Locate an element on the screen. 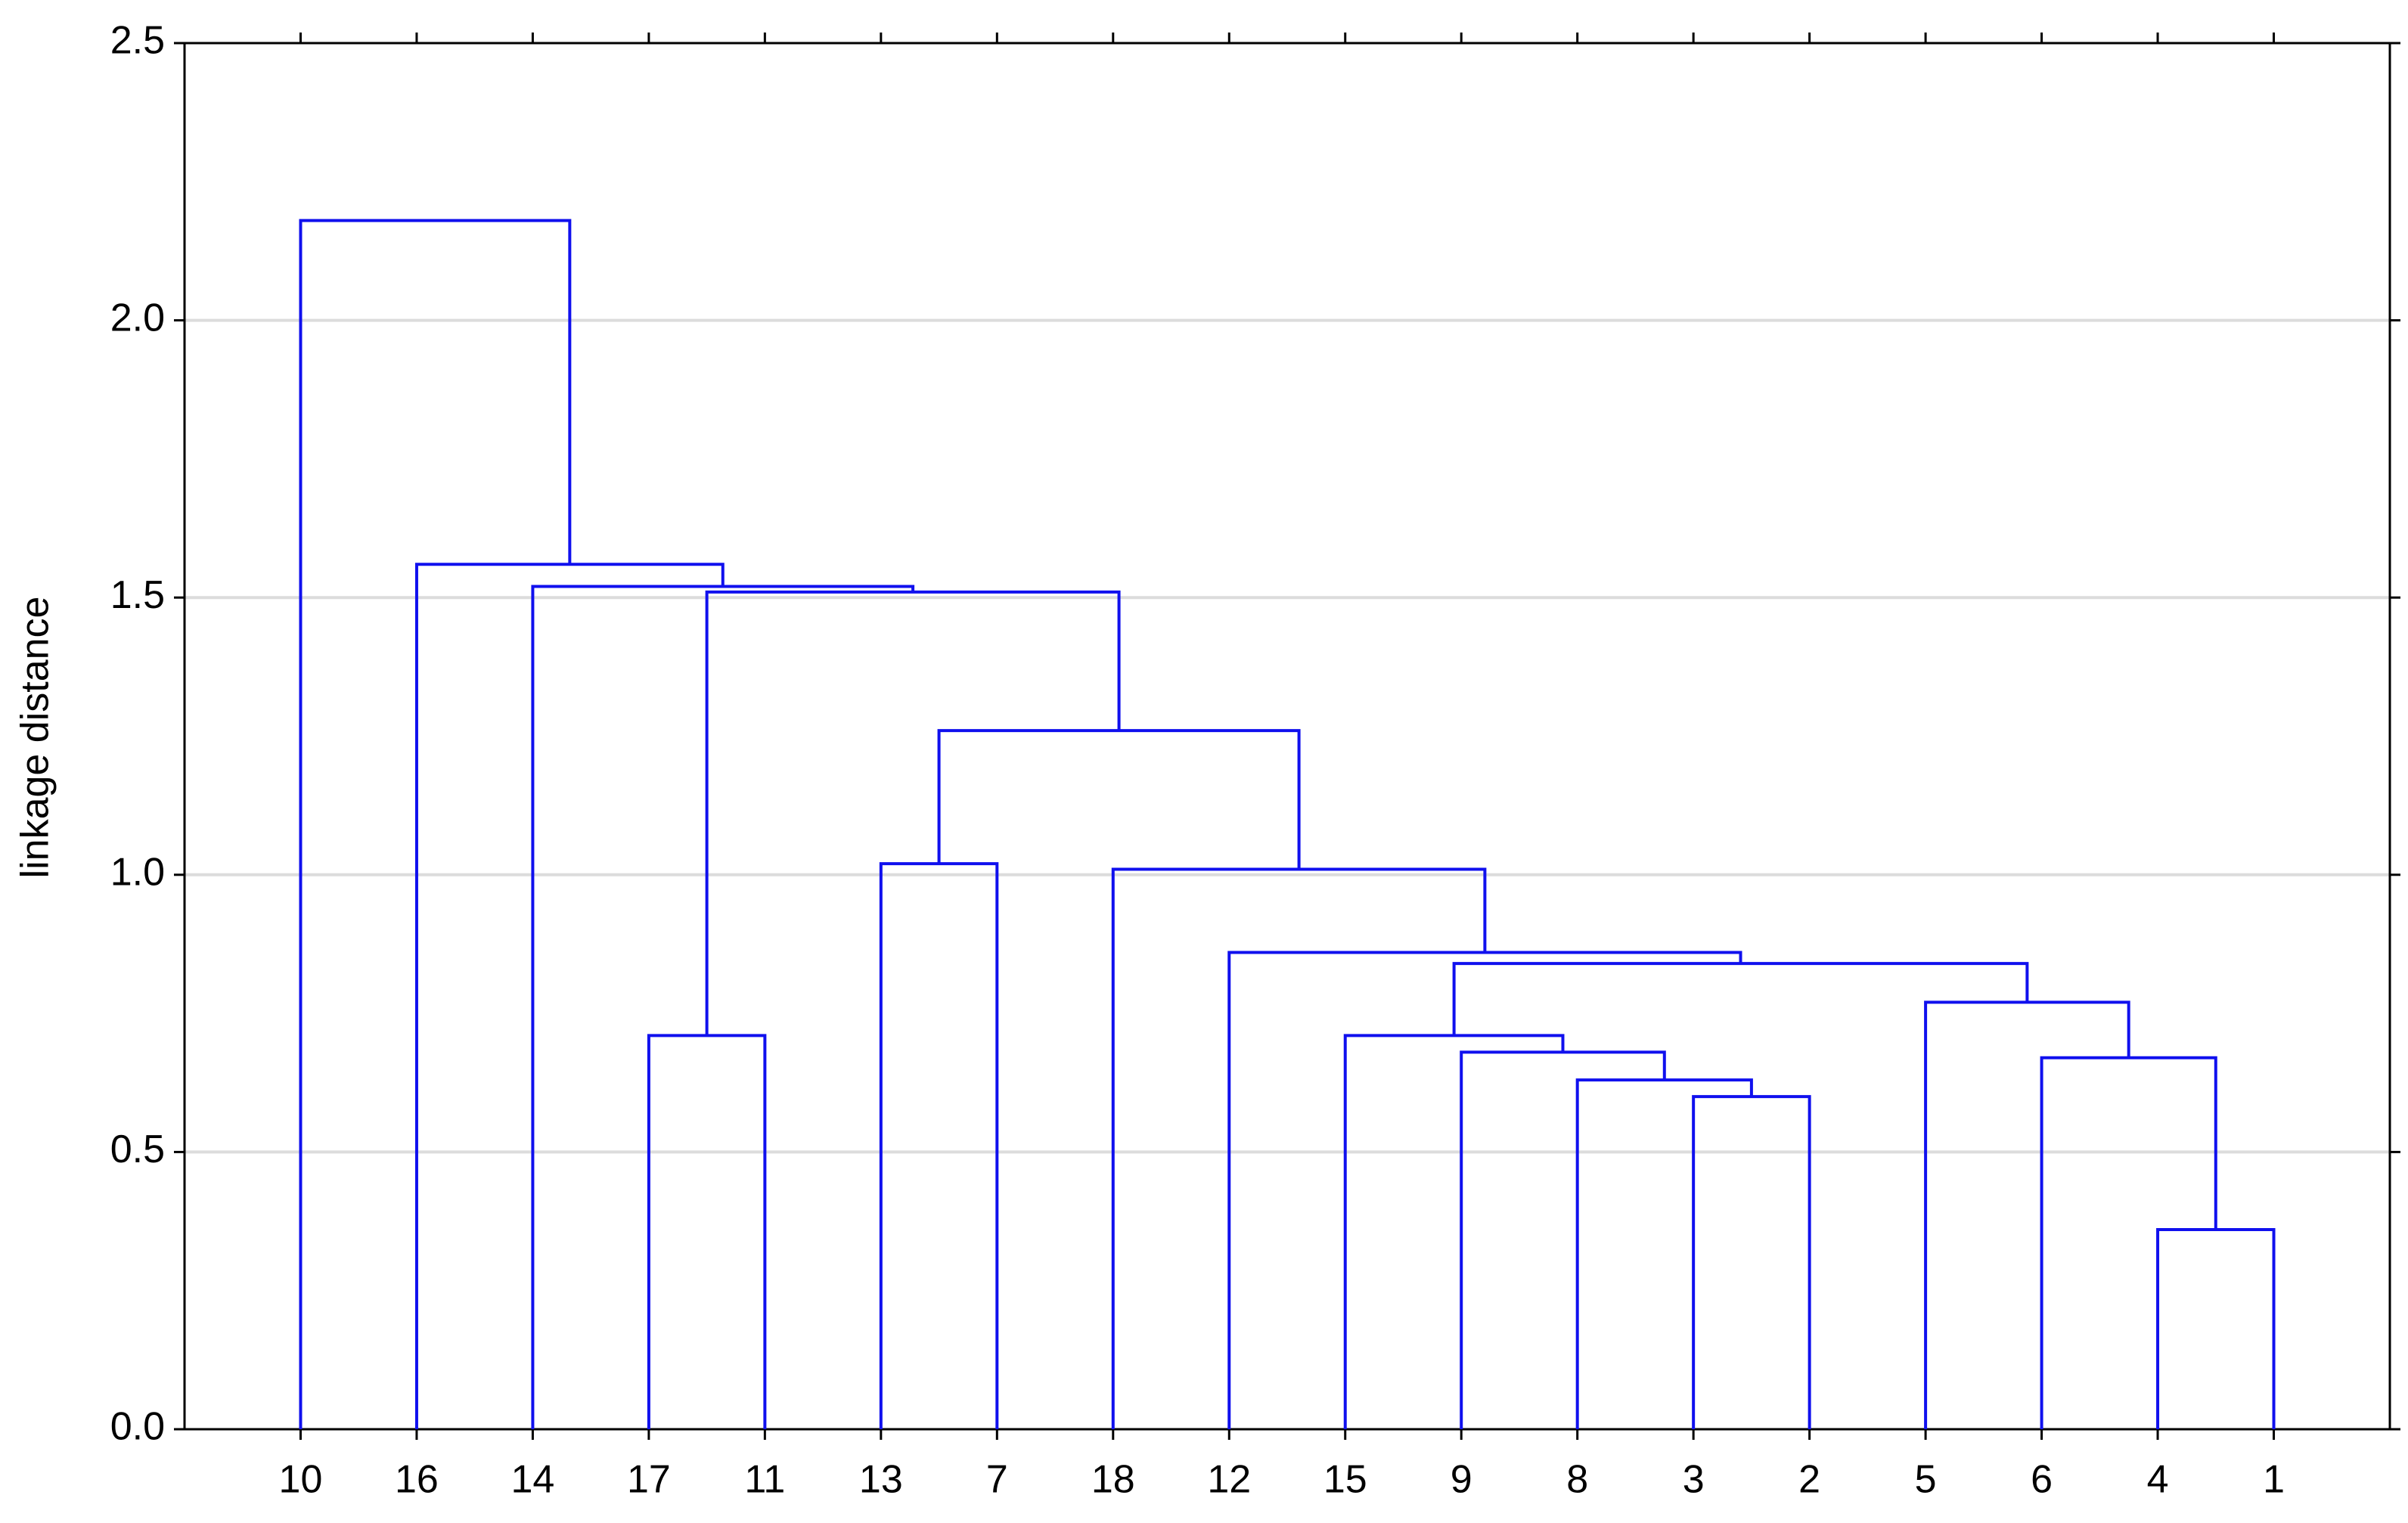  x-tick-label: 18 is located at coordinates (1113, 1480).